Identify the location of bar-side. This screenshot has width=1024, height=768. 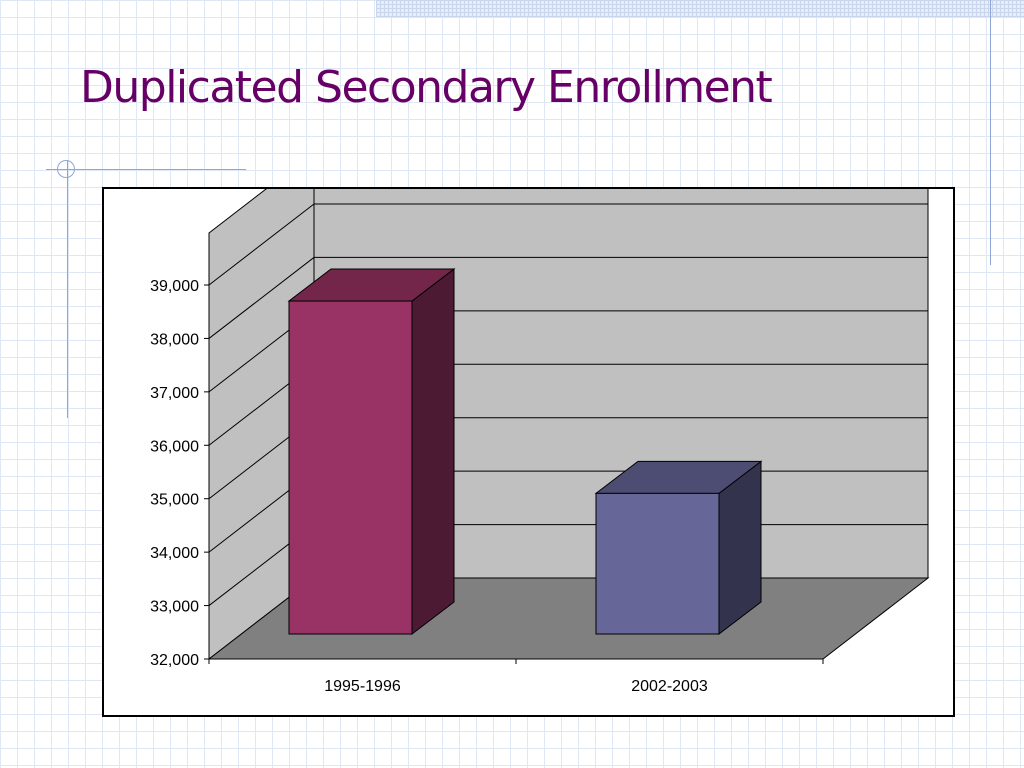
(433, 452).